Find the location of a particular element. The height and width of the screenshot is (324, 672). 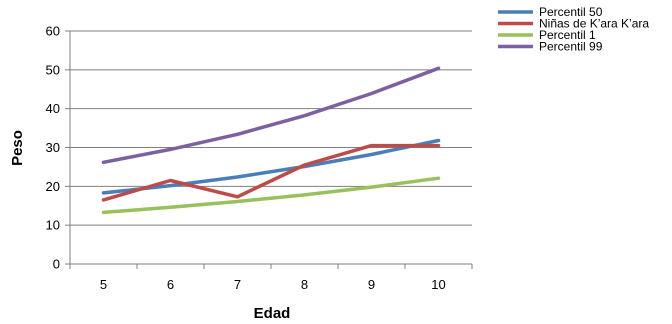

legend-item: Niñas de K’ara K’ara is located at coordinates (573, 24).